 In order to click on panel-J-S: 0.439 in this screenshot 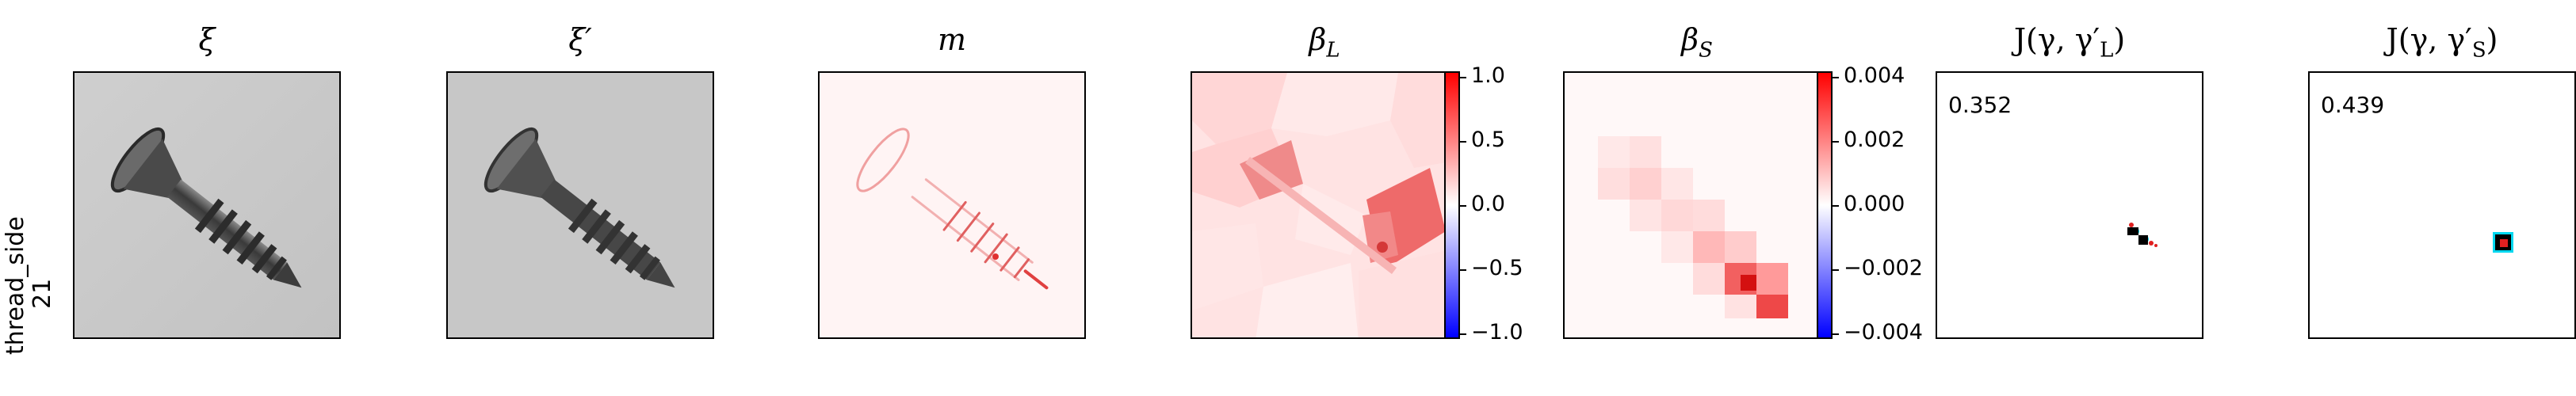, I will do `click(2442, 205)`.